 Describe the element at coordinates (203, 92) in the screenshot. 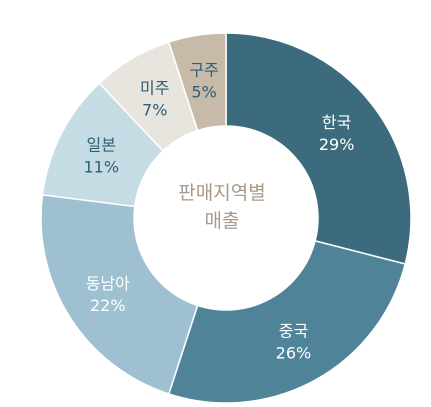

I see `slice-value-5: 5%` at that location.